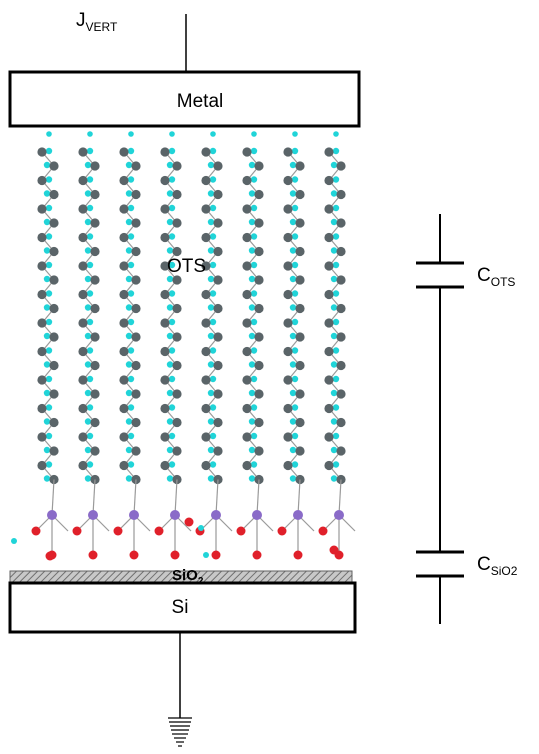 The image size is (539, 754). What do you see at coordinates (134, 515) in the screenshot?
I see `silicon-atom` at bounding box center [134, 515].